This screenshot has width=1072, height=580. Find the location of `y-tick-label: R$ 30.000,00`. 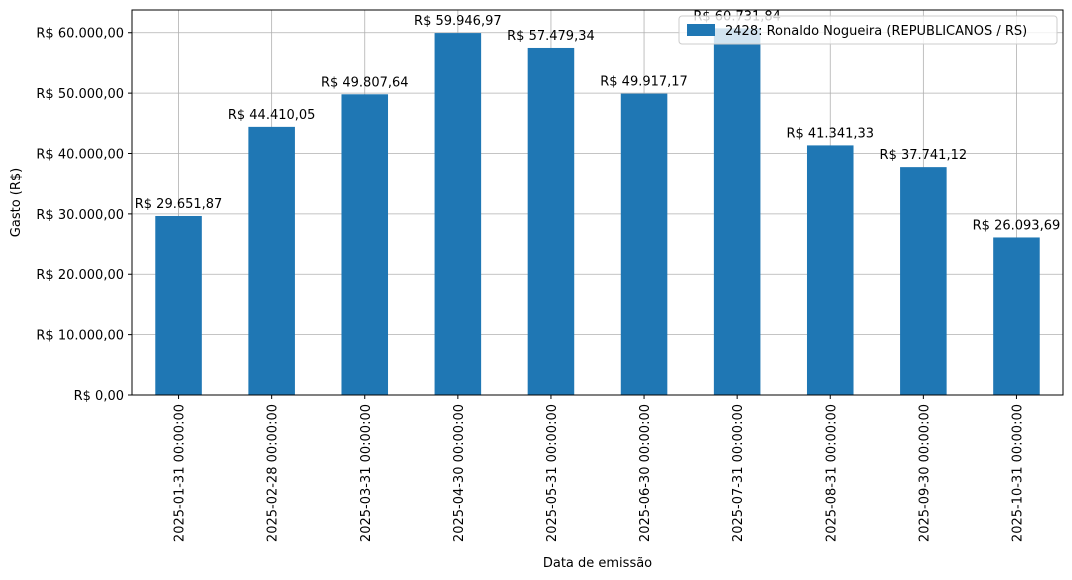

y-tick-label: R$ 30.000,00 is located at coordinates (80, 215).